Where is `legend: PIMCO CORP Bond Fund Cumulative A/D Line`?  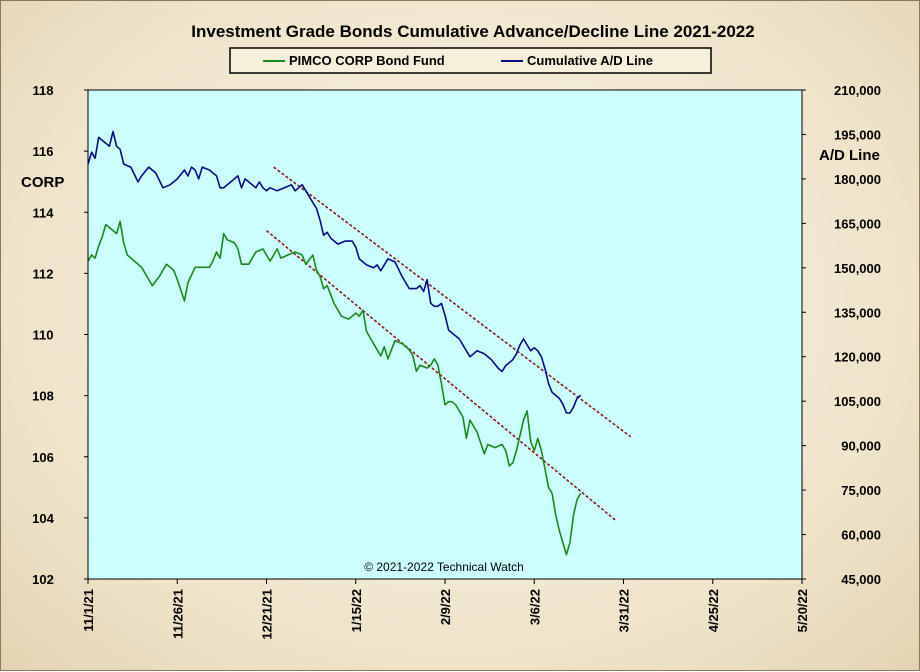
legend: PIMCO CORP Bond Fund Cumulative A/D Line is located at coordinates (470, 60).